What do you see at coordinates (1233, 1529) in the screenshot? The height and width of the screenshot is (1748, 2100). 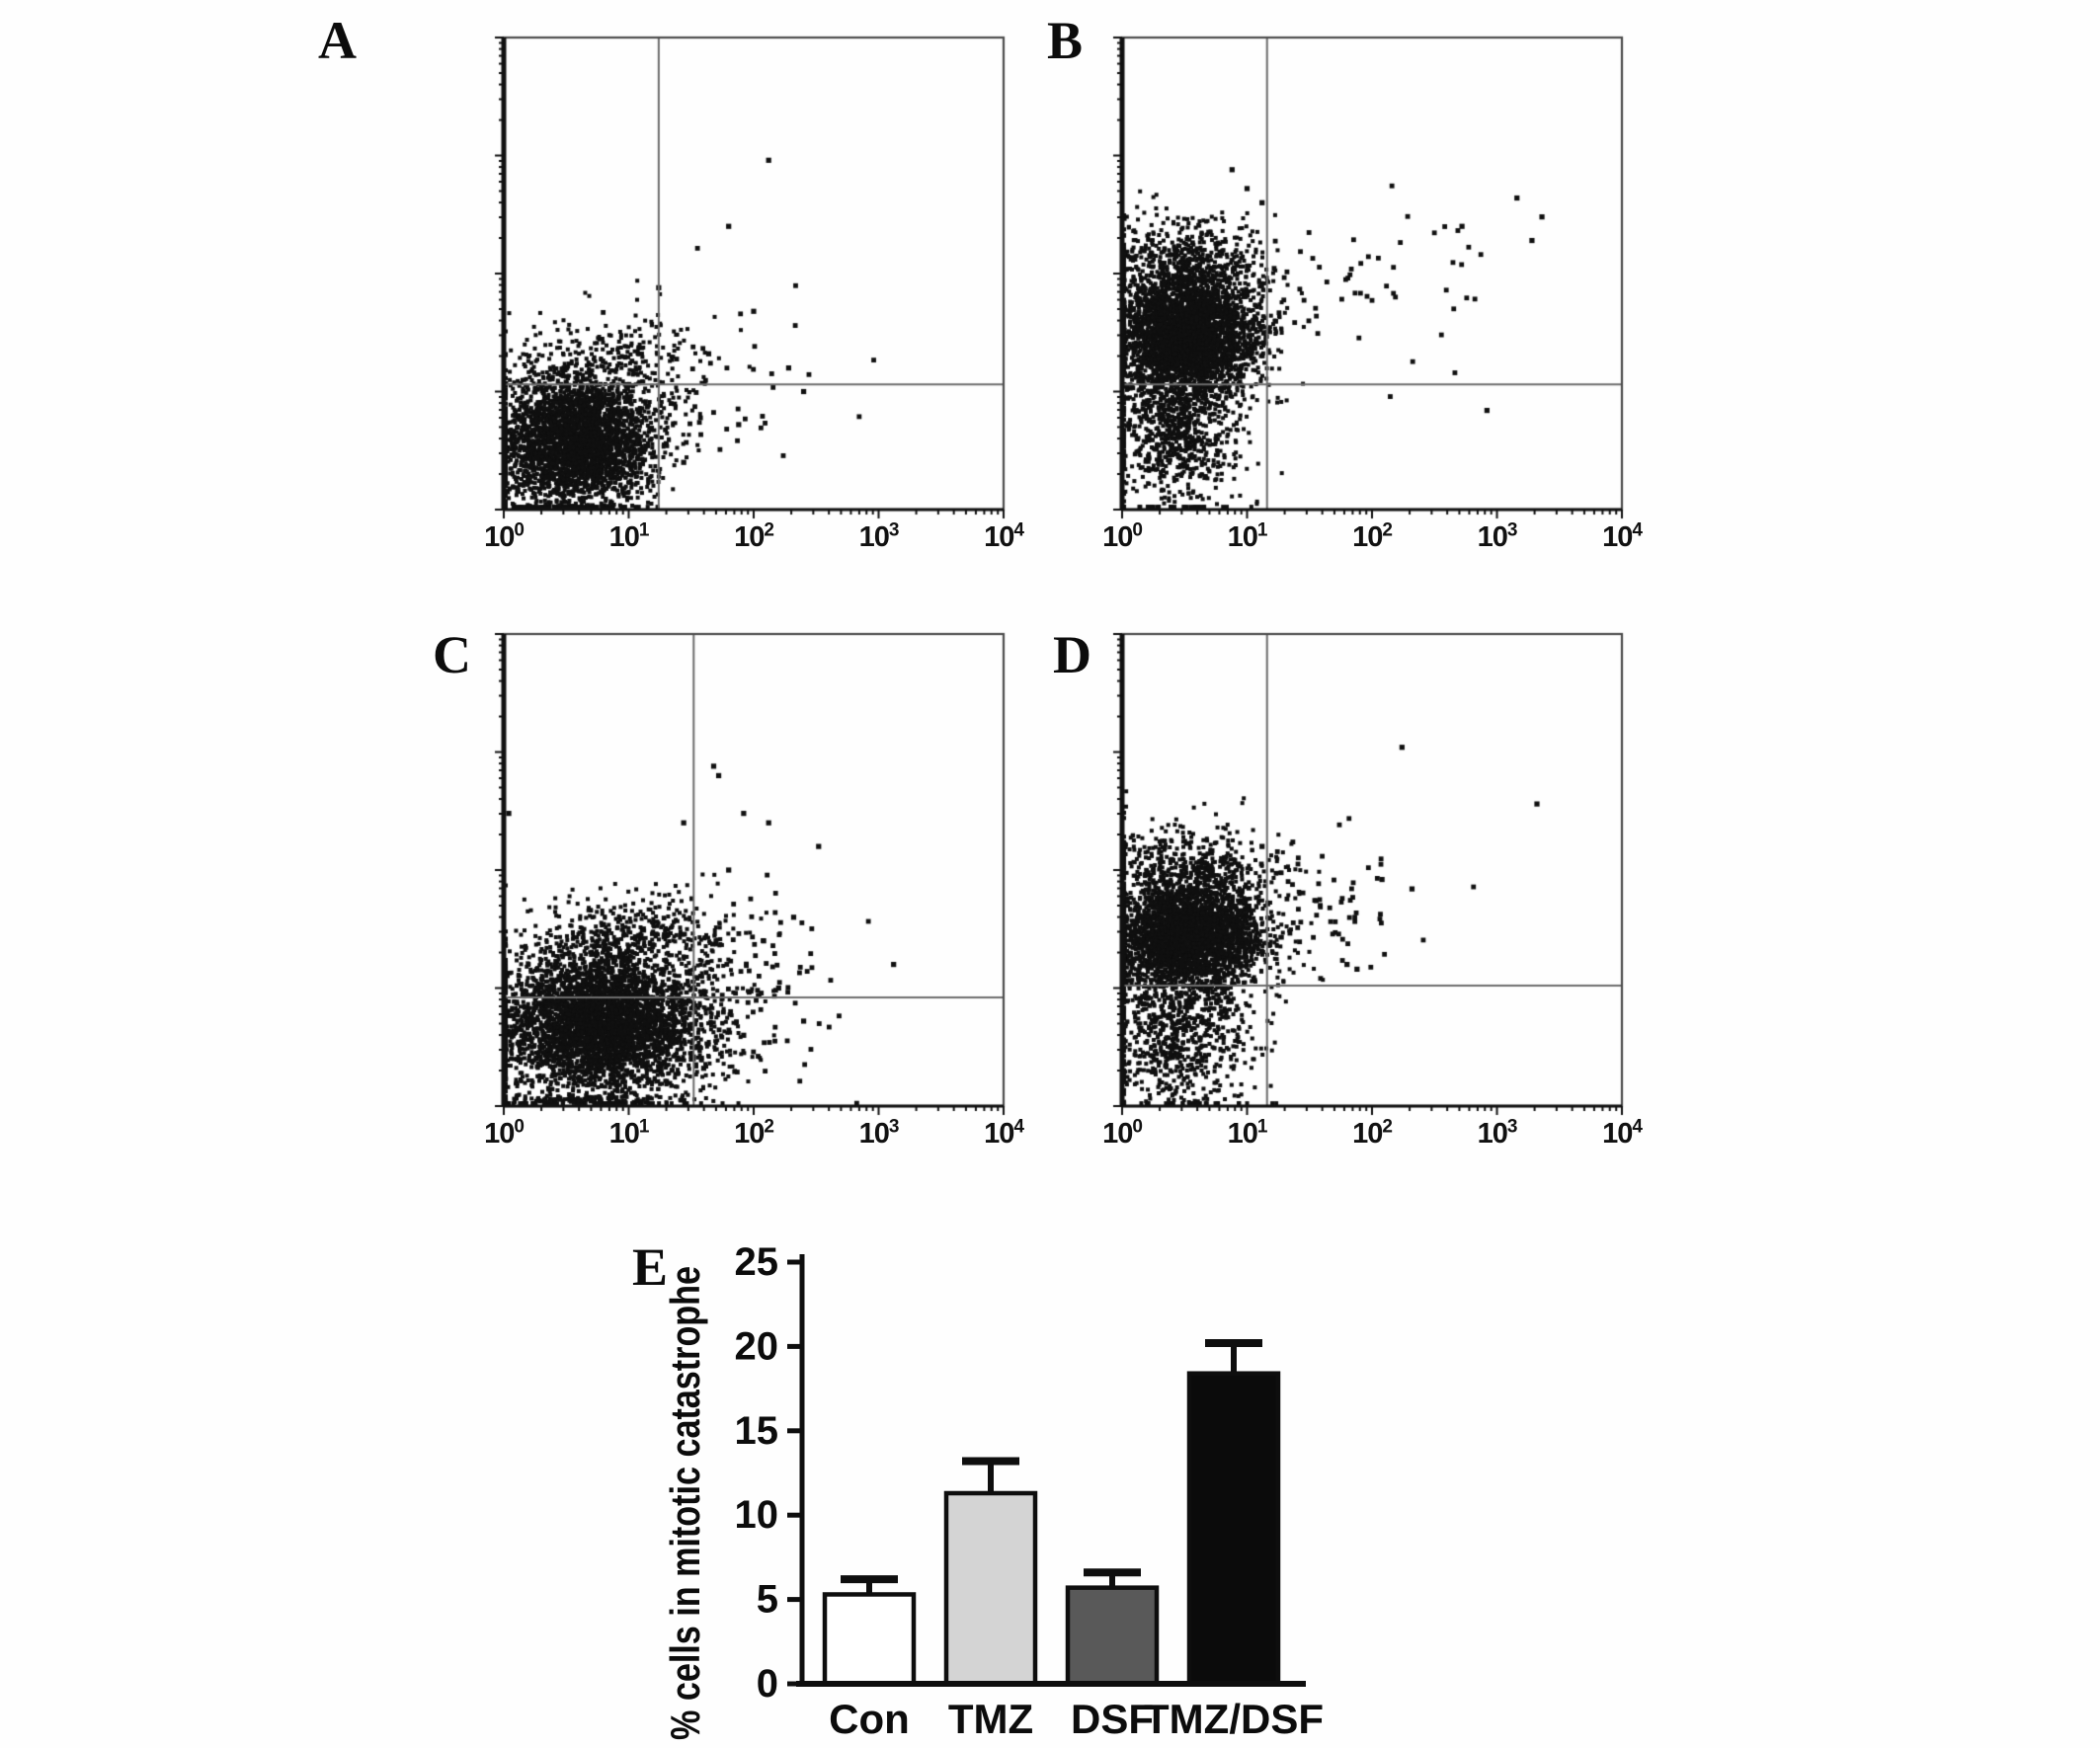 I see `e-bar-tmz-dsf` at bounding box center [1233, 1529].